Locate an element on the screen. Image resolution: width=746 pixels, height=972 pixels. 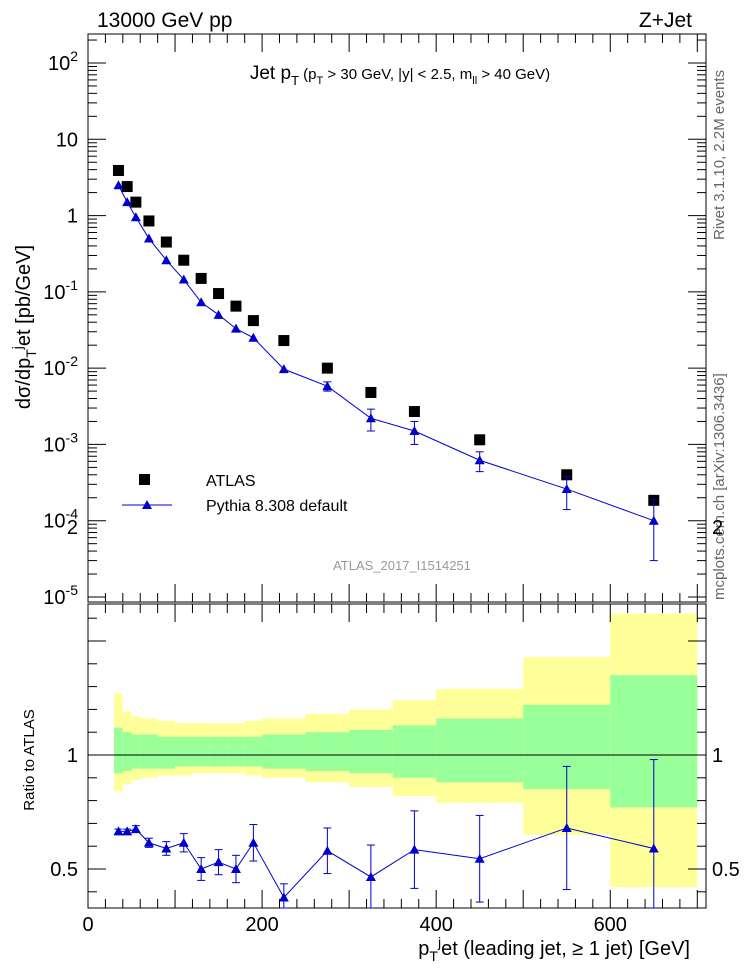
legend-pythia-label: Pythia 8.308 default is located at coordinates (277, 506).